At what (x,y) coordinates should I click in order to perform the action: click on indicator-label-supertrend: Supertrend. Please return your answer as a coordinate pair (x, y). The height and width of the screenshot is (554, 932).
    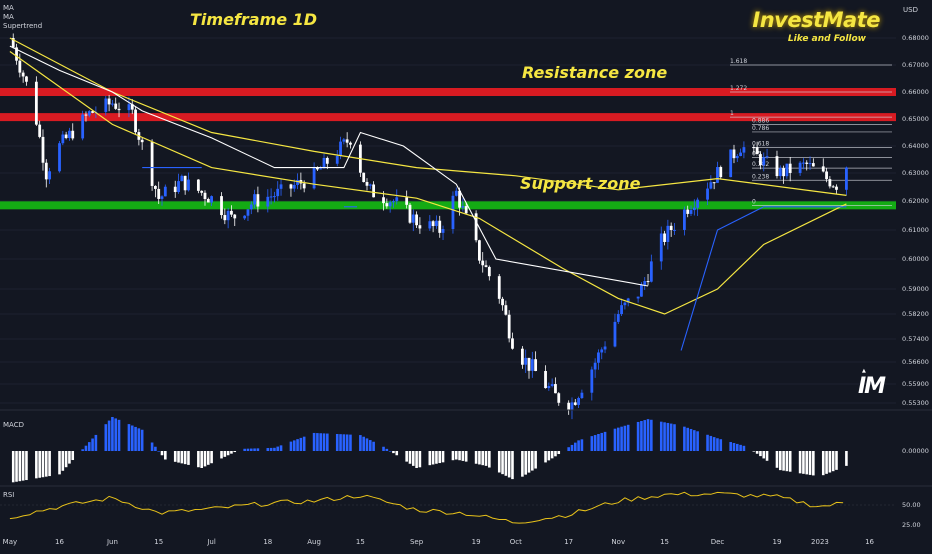
    Looking at the image, I should click on (23, 26).